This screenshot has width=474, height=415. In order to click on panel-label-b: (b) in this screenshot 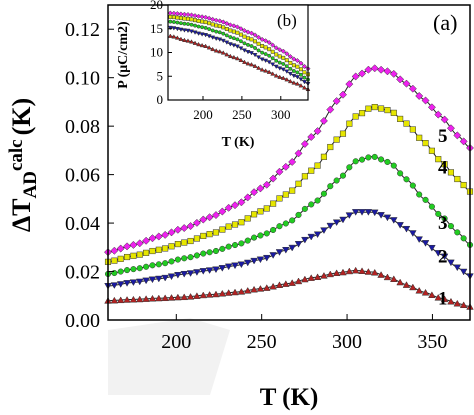, I will do `click(287, 20)`.